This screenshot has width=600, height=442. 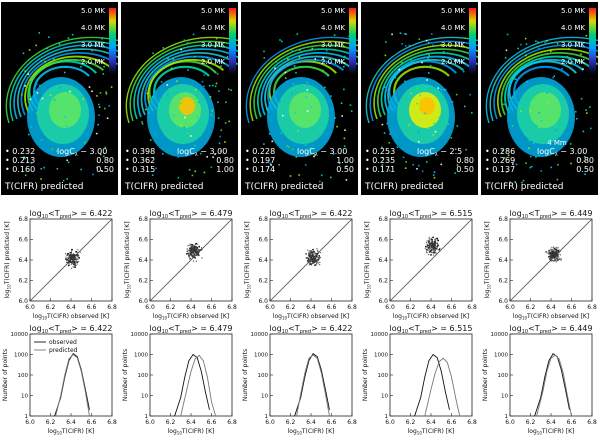 What do you see at coordinates (305, 110) in the screenshot?
I see `core-region` at bounding box center [305, 110].